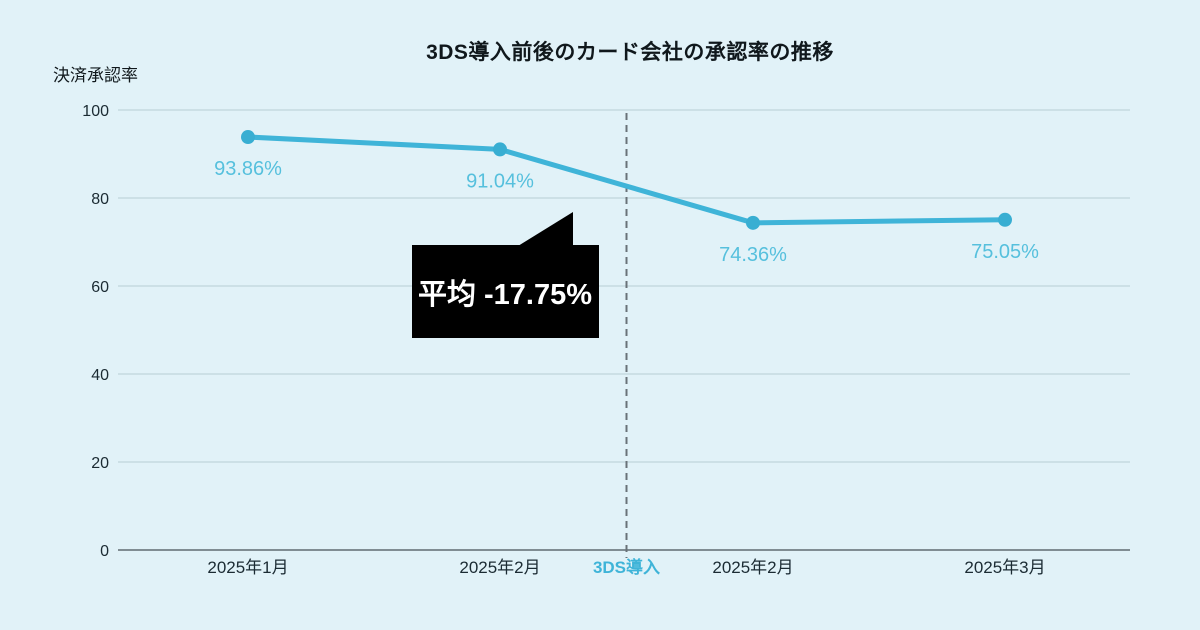 Image resolution: width=1200 pixels, height=630 pixels. I want to click on average-drop-text: 平均 -17.75%, so click(505, 294).